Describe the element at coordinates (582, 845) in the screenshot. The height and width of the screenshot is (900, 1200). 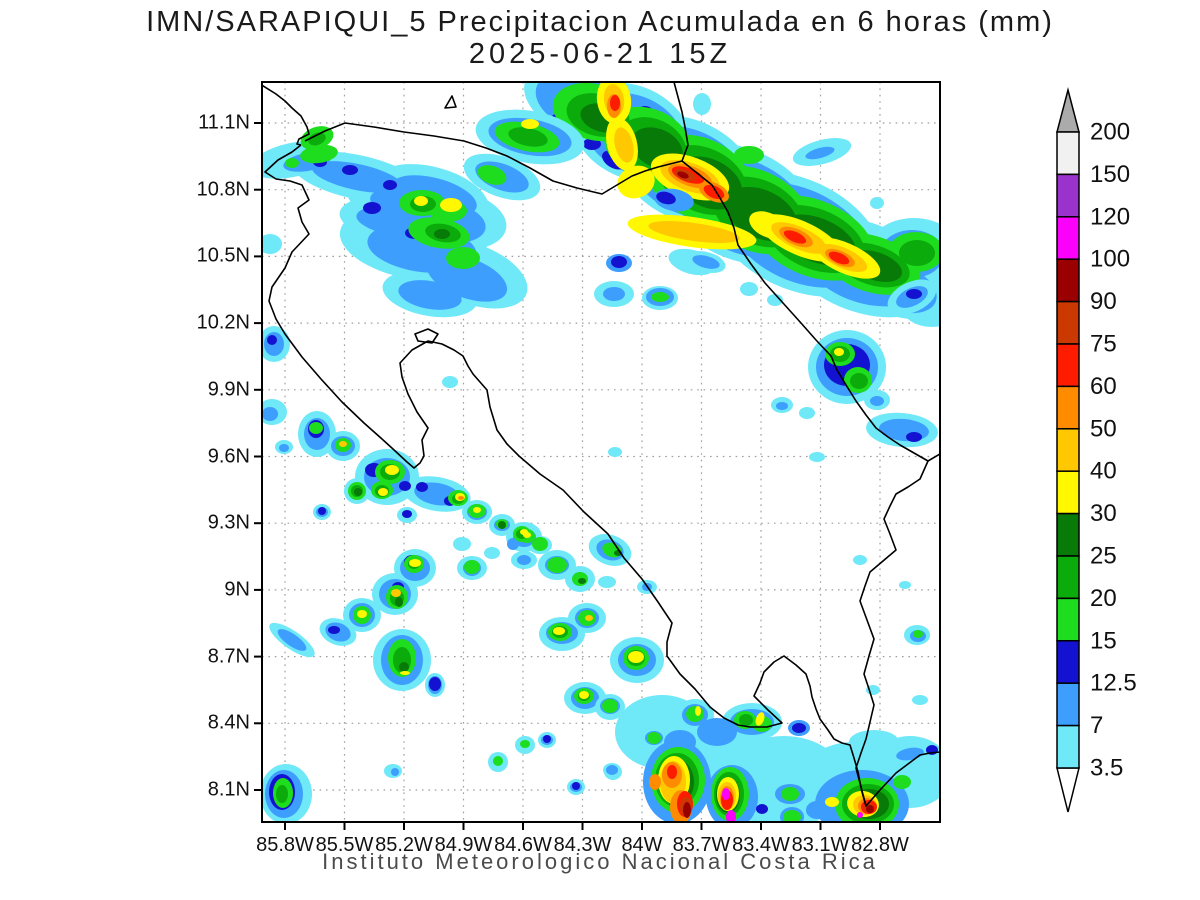
I see `lon-tick-label: 84.3W` at that location.